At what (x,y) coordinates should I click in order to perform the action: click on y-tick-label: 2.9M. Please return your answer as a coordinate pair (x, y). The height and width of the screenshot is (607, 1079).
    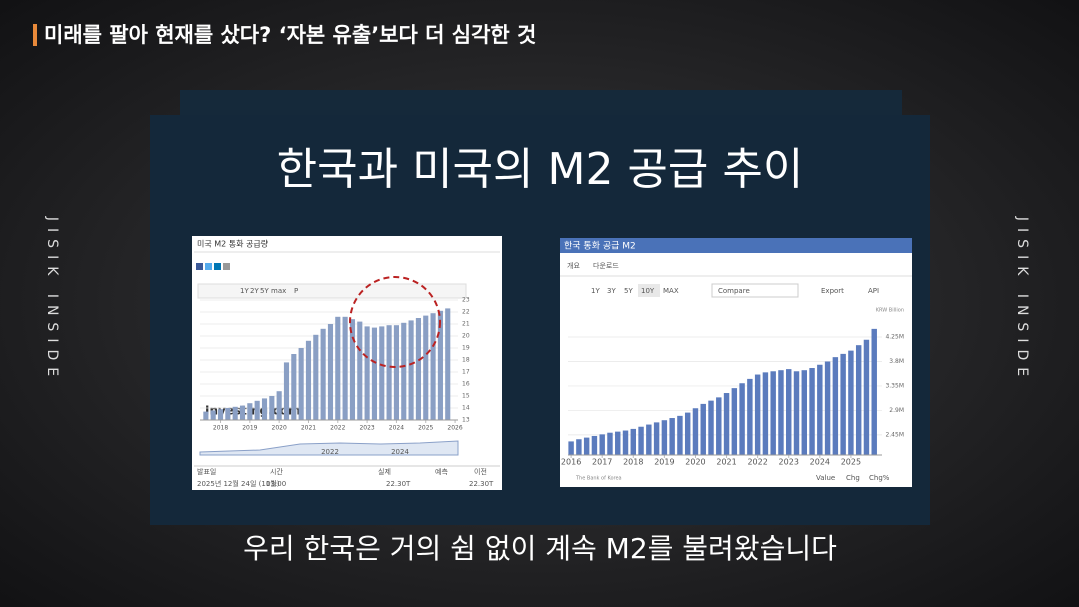
    Looking at the image, I should click on (896, 410).